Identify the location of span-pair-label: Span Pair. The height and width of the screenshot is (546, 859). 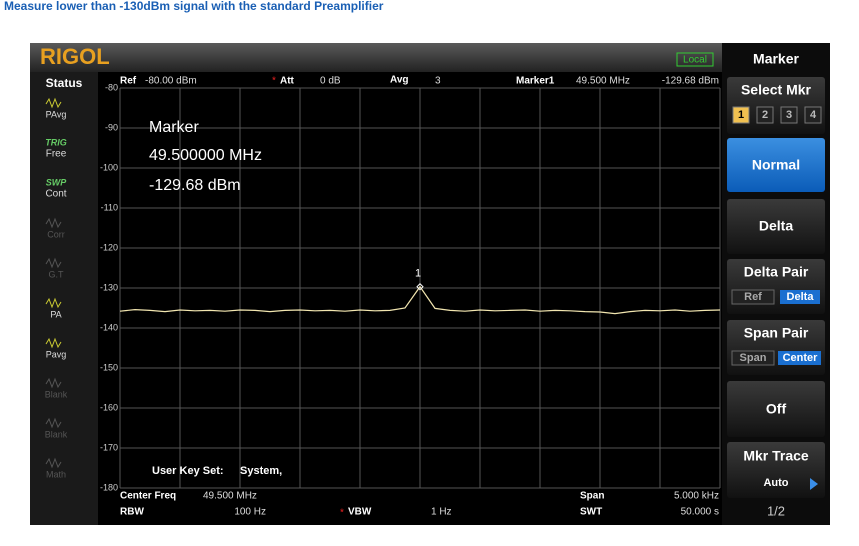
(776, 333).